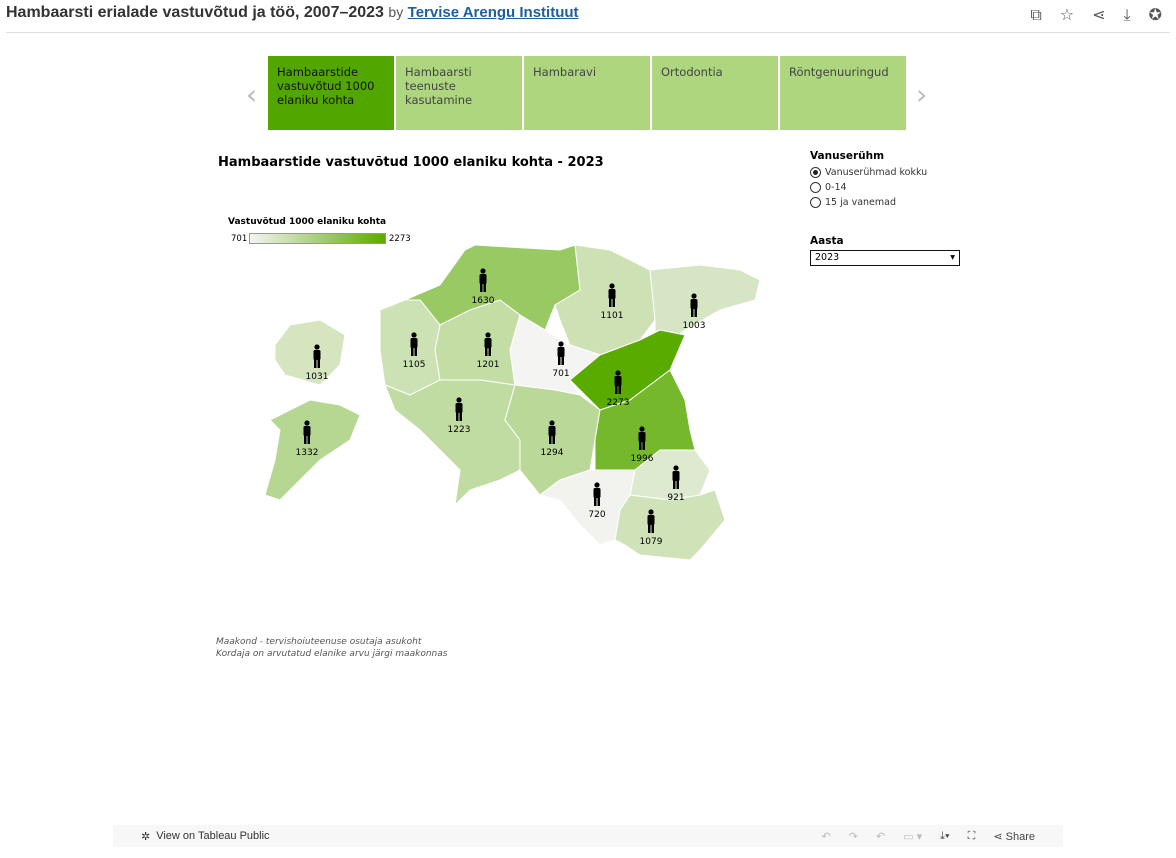 The image size is (1176, 858). What do you see at coordinates (414, 365) in the screenshot?
I see `value-label-lääne: 1105` at bounding box center [414, 365].